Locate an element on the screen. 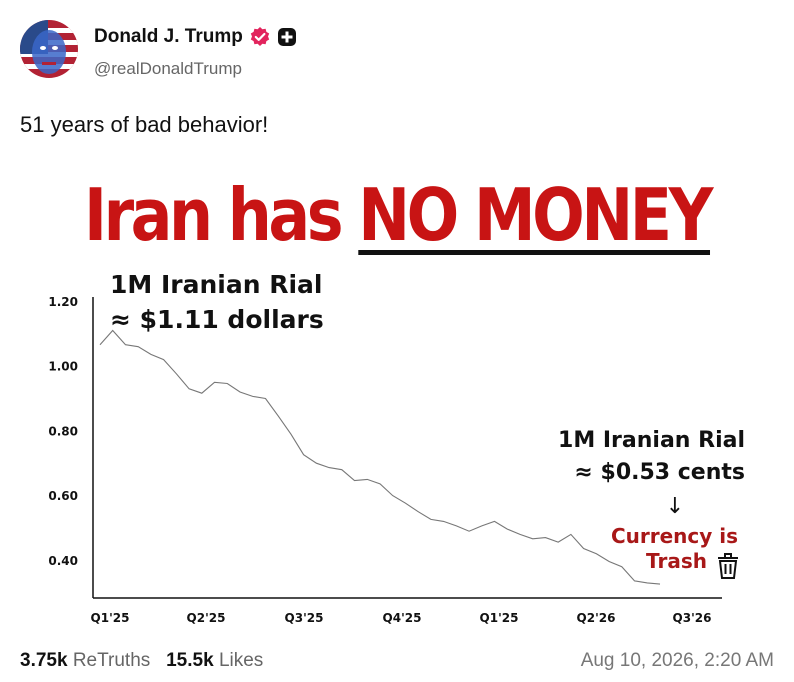 Image resolution: width=794 pixels, height=682 pixels. retruths-label: ReTruths is located at coordinates (111, 660).